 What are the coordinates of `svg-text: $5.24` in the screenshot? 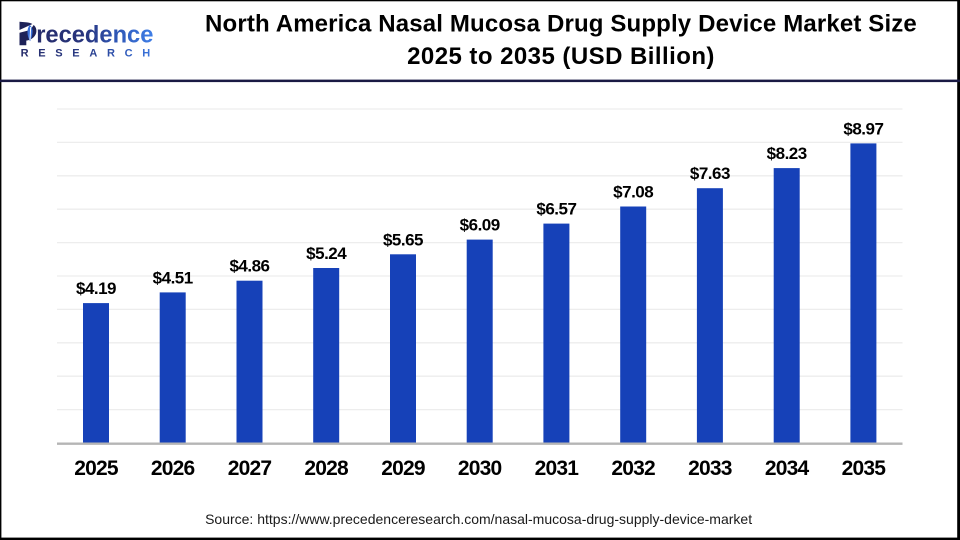 It's located at (326, 253).